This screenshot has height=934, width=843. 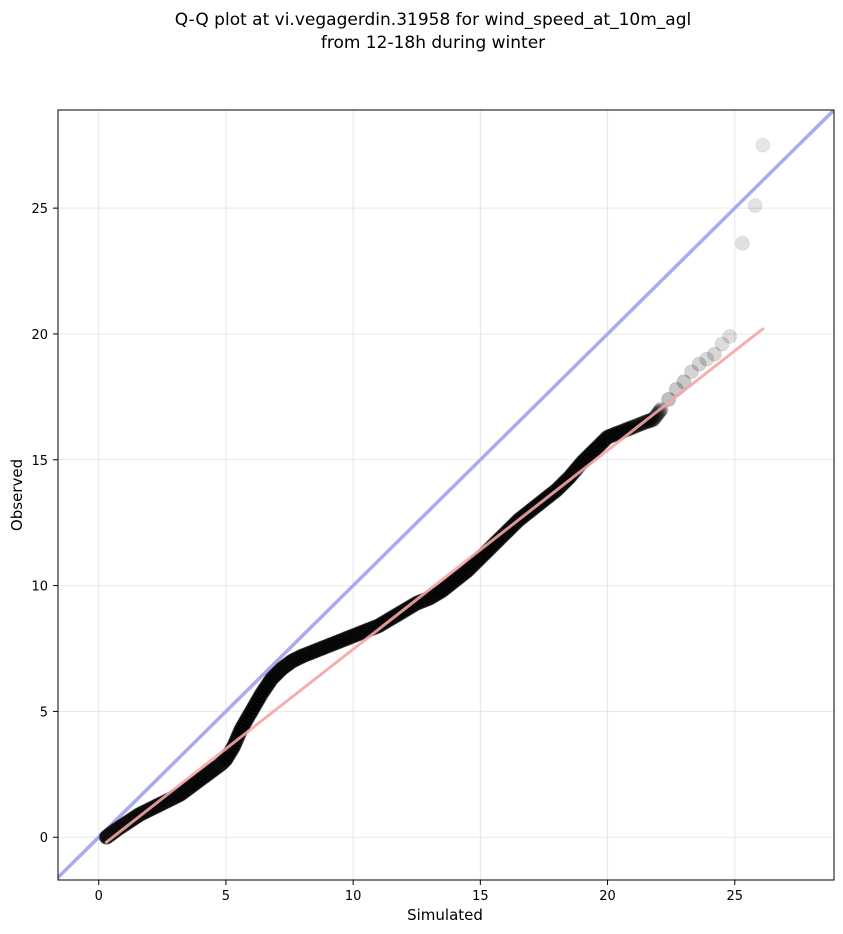 What do you see at coordinates (99, 896) in the screenshot?
I see `x-tick-label: 0` at bounding box center [99, 896].